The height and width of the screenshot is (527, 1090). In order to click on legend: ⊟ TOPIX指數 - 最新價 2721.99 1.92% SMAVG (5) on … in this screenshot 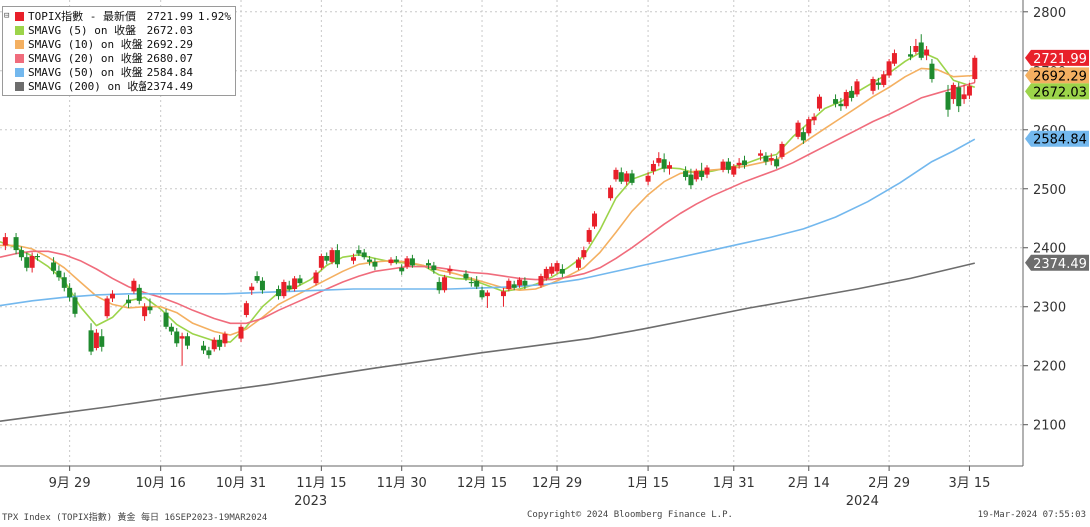, I will do `click(119, 51)`.